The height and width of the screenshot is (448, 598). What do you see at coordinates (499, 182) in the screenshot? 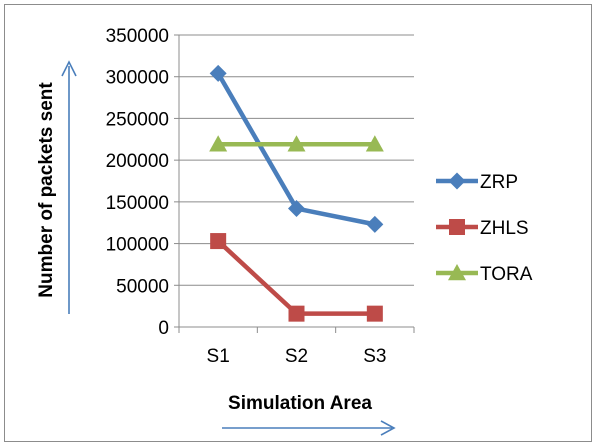
I see `legend-label-zrp: ZRP` at bounding box center [499, 182].